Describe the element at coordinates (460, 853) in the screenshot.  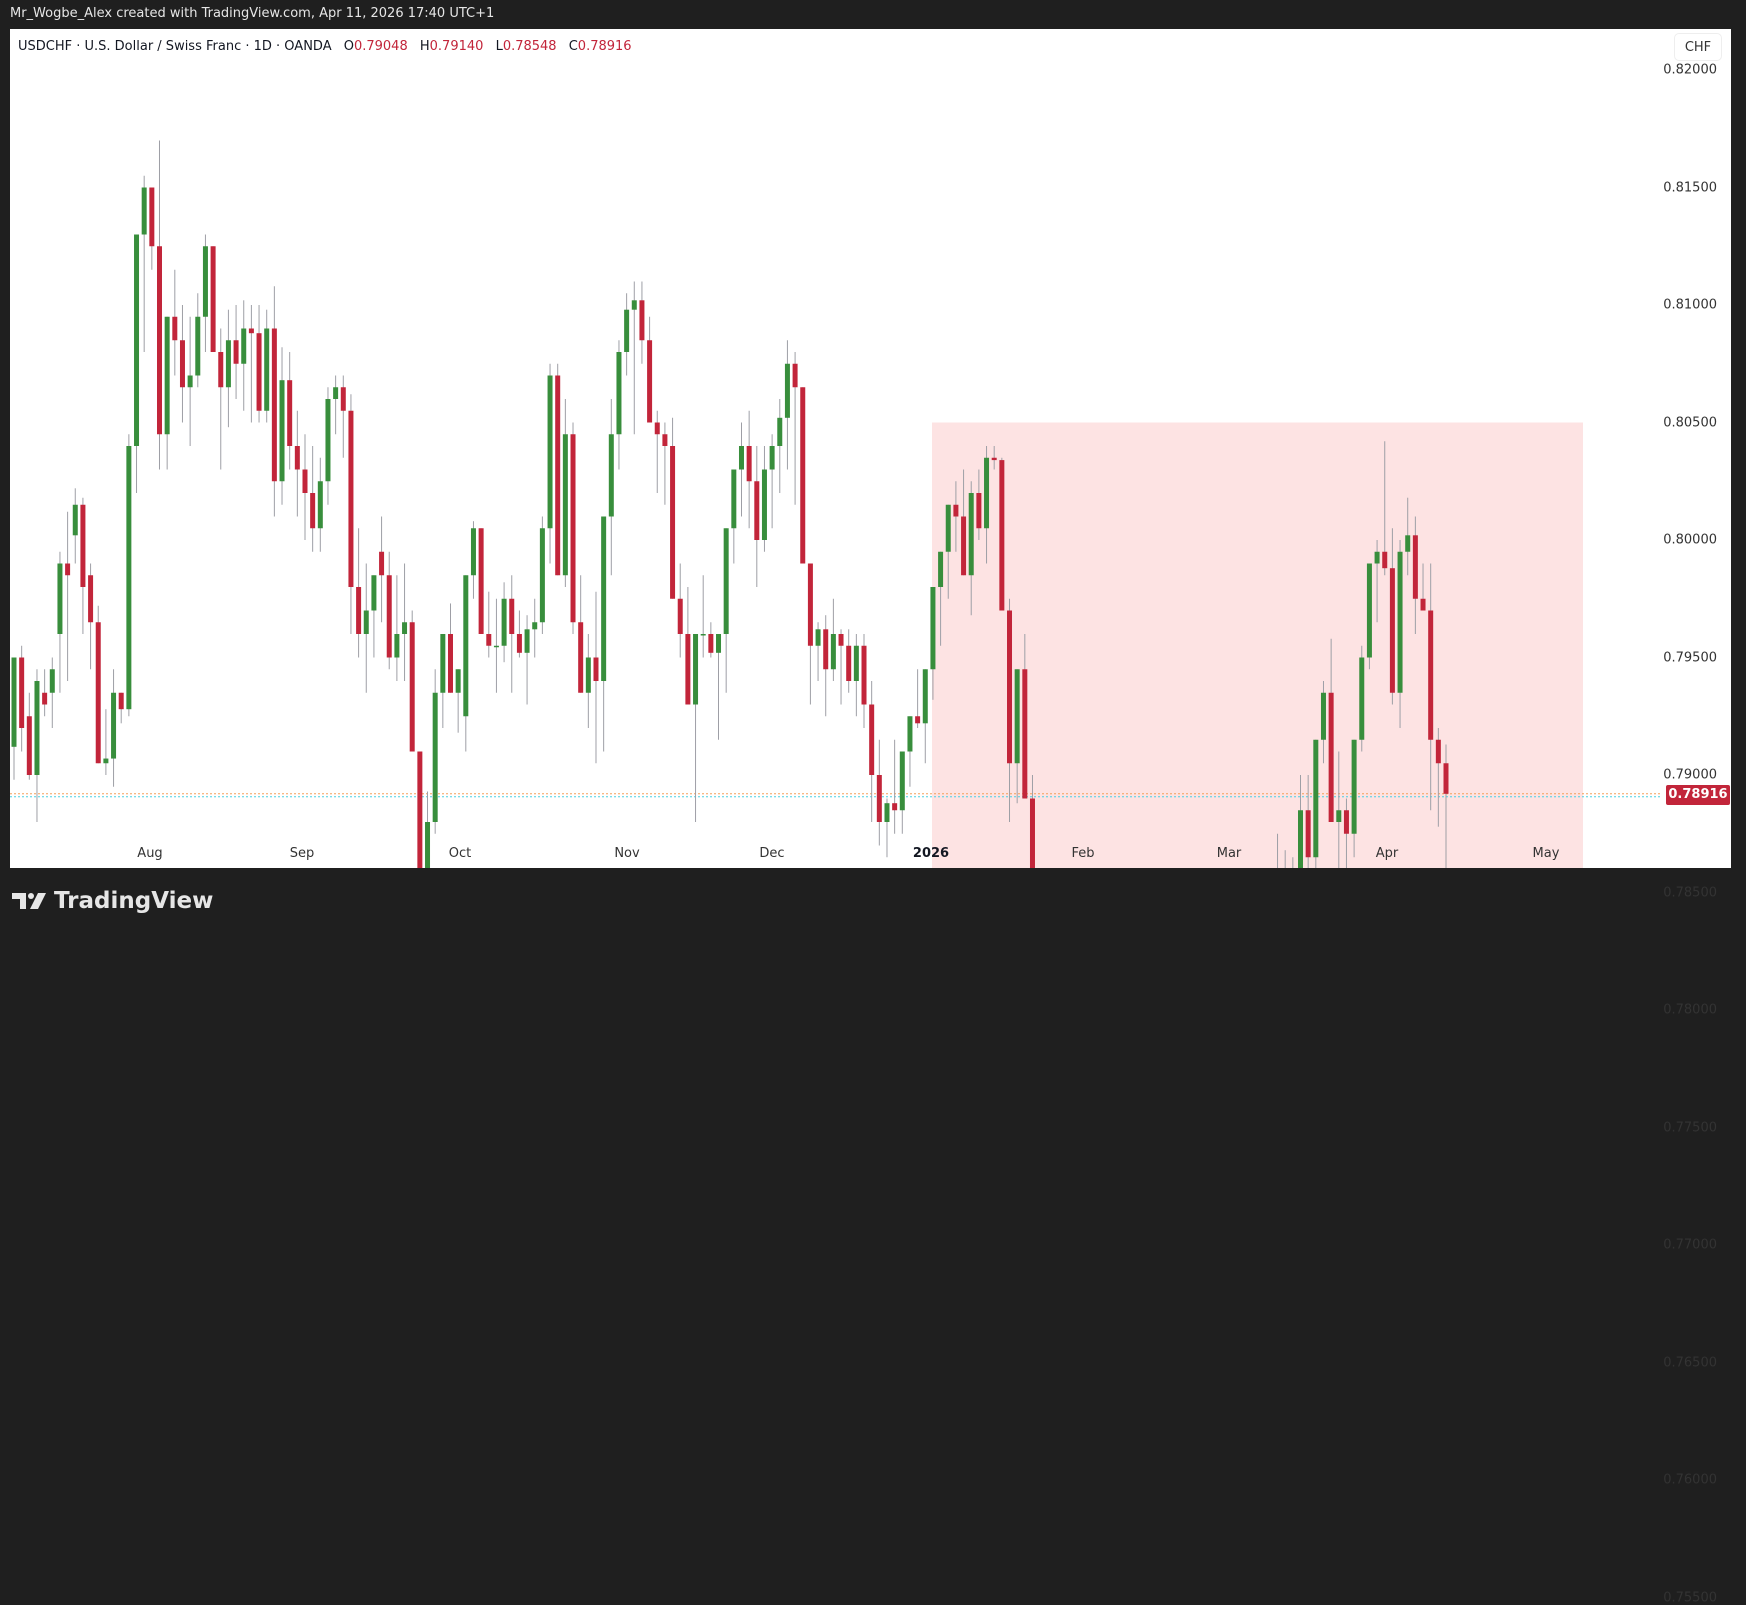
I see `time-tick-label: Oct` at that location.